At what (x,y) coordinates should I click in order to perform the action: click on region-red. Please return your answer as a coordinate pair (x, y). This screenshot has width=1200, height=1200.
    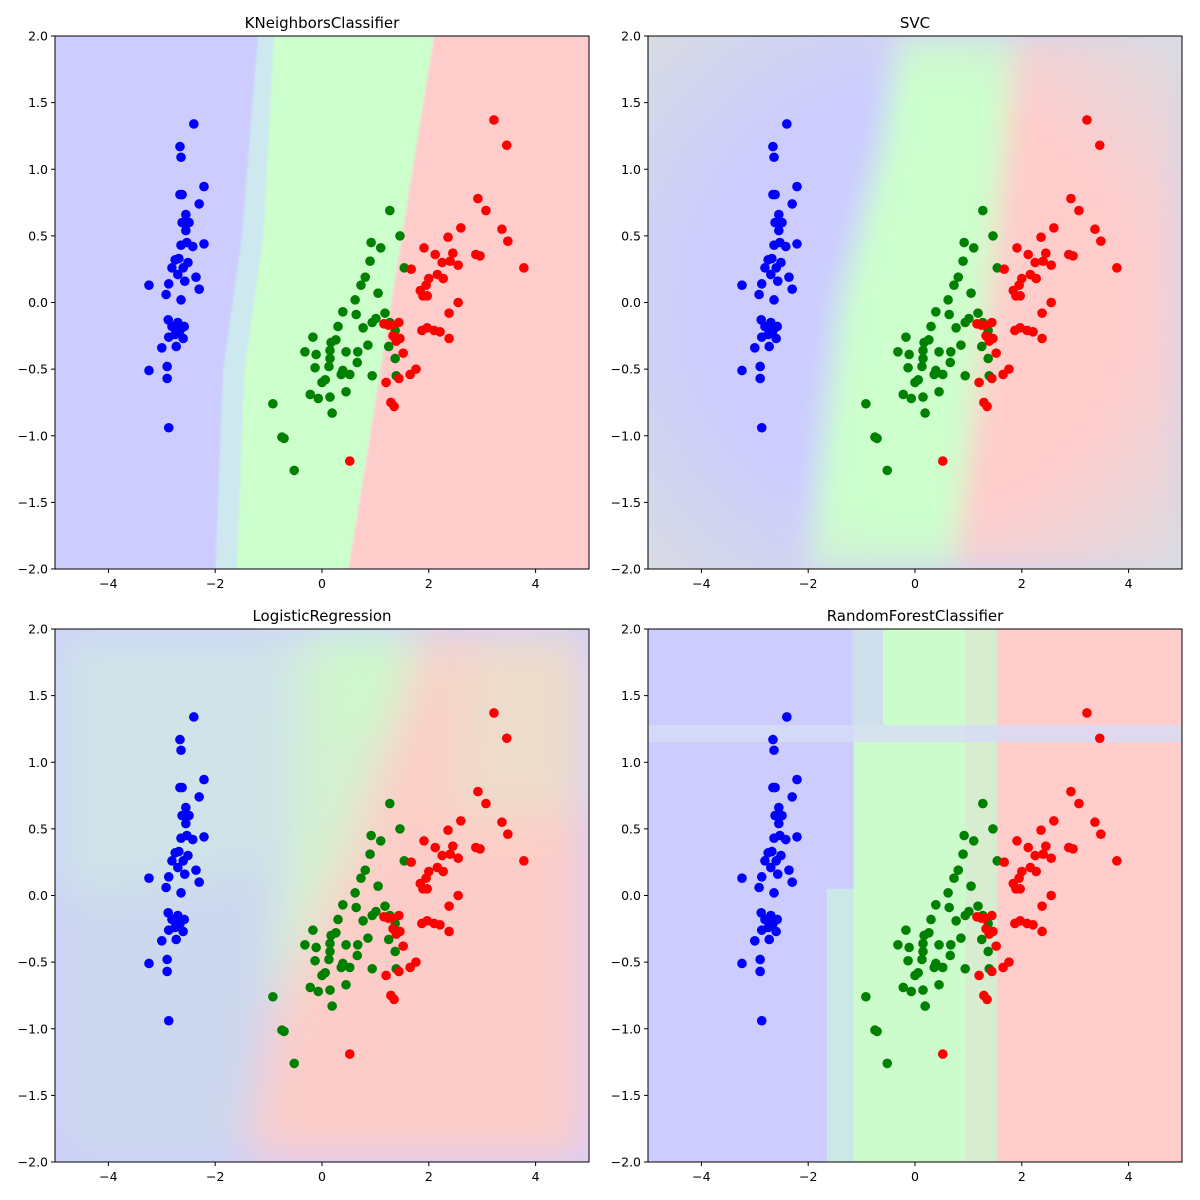
    Looking at the image, I should click on (1089, 895).